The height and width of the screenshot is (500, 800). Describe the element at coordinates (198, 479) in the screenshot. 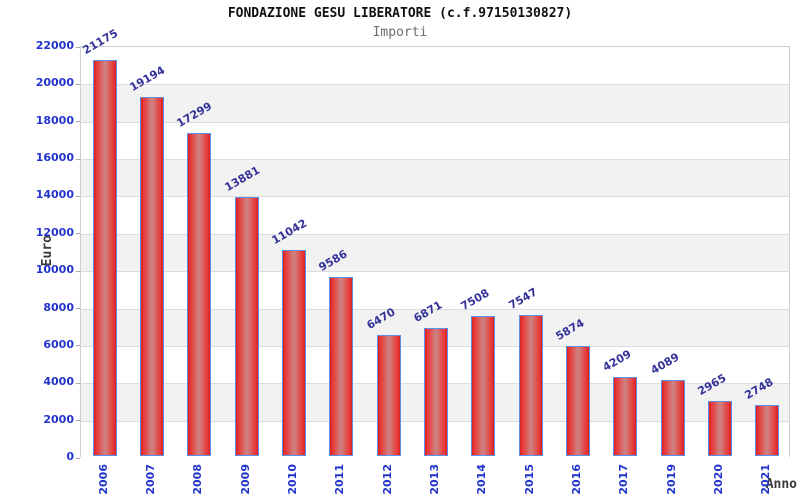

I see `x-tick-label: 2008` at that location.